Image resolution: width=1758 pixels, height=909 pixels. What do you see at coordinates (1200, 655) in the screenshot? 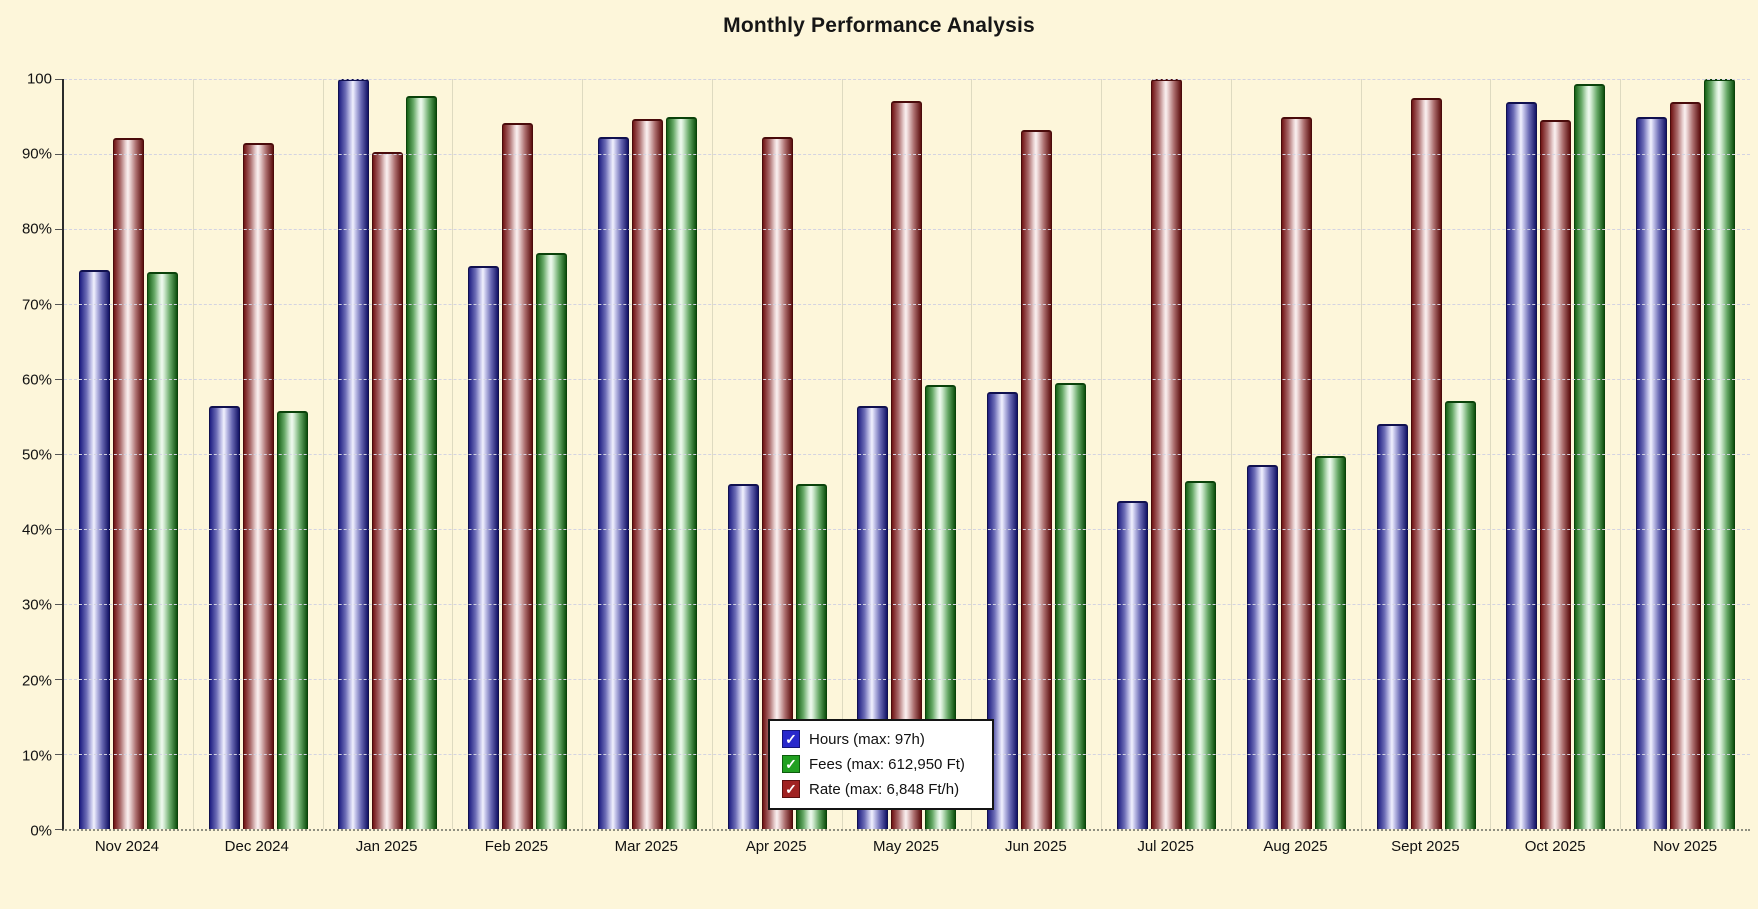
I see `bar-fees-jul-2025` at bounding box center [1200, 655].